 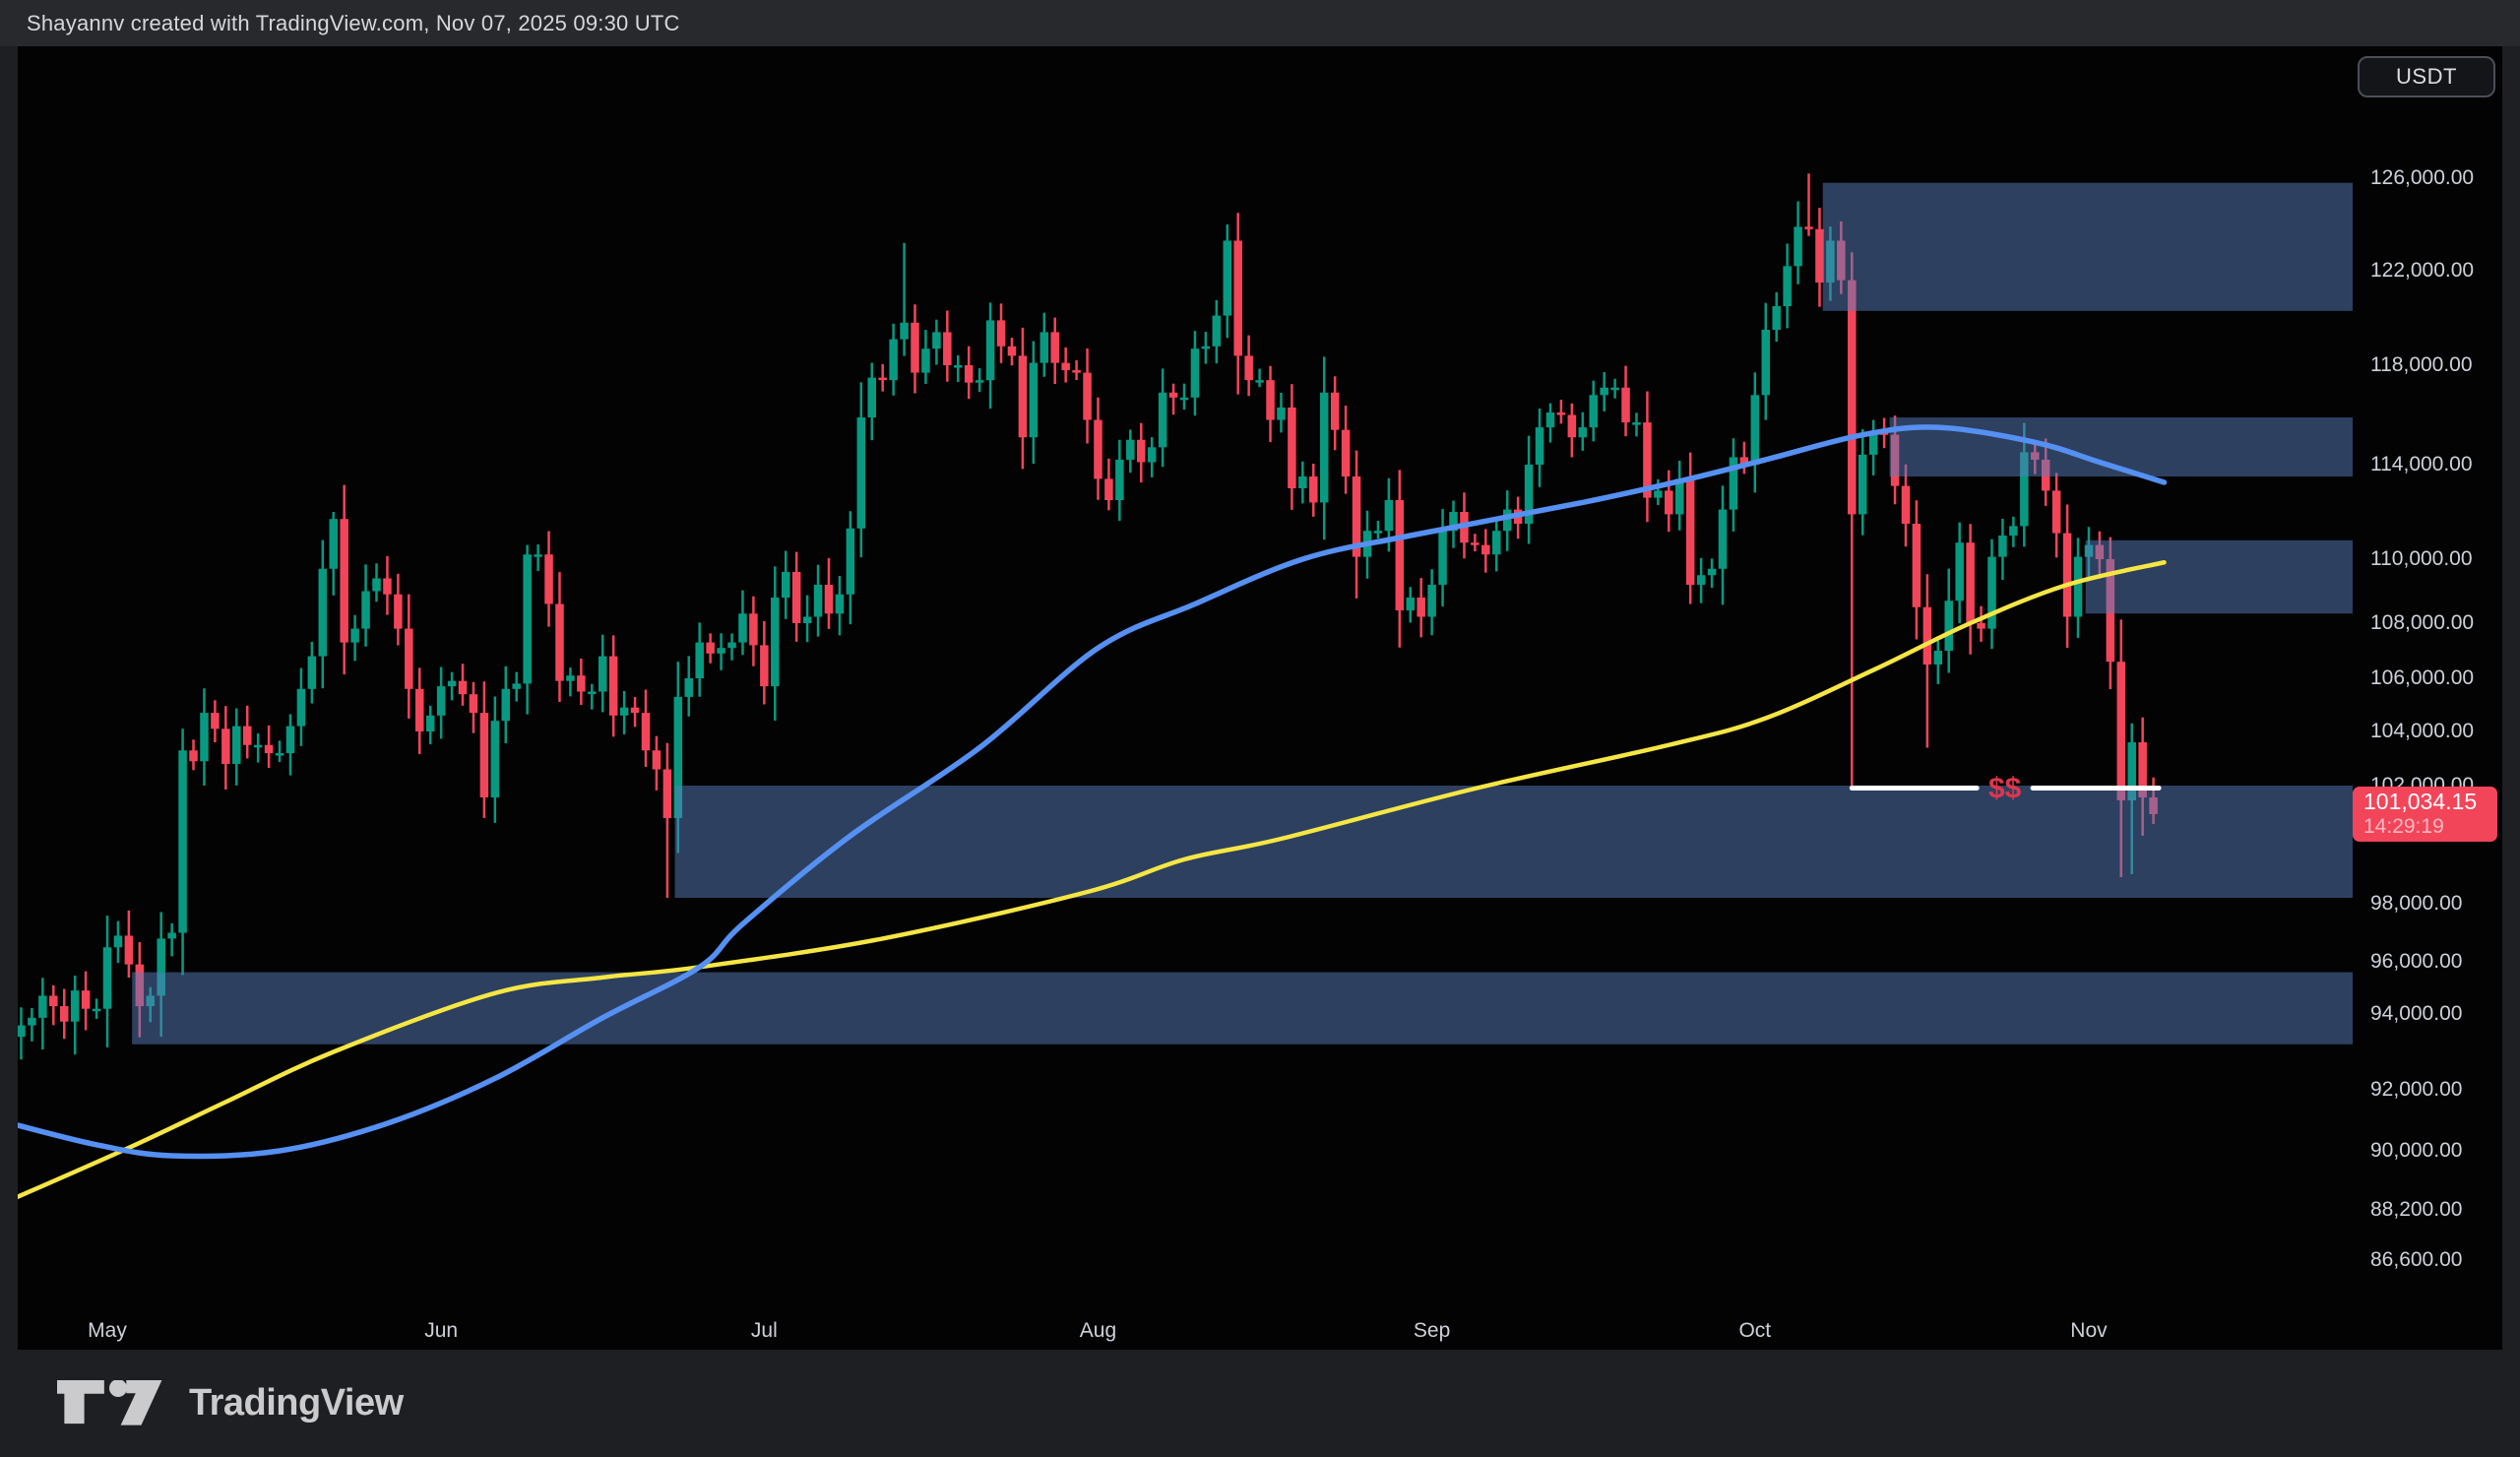 I want to click on price-axis-label: 110,000.00, so click(x=2421, y=558).